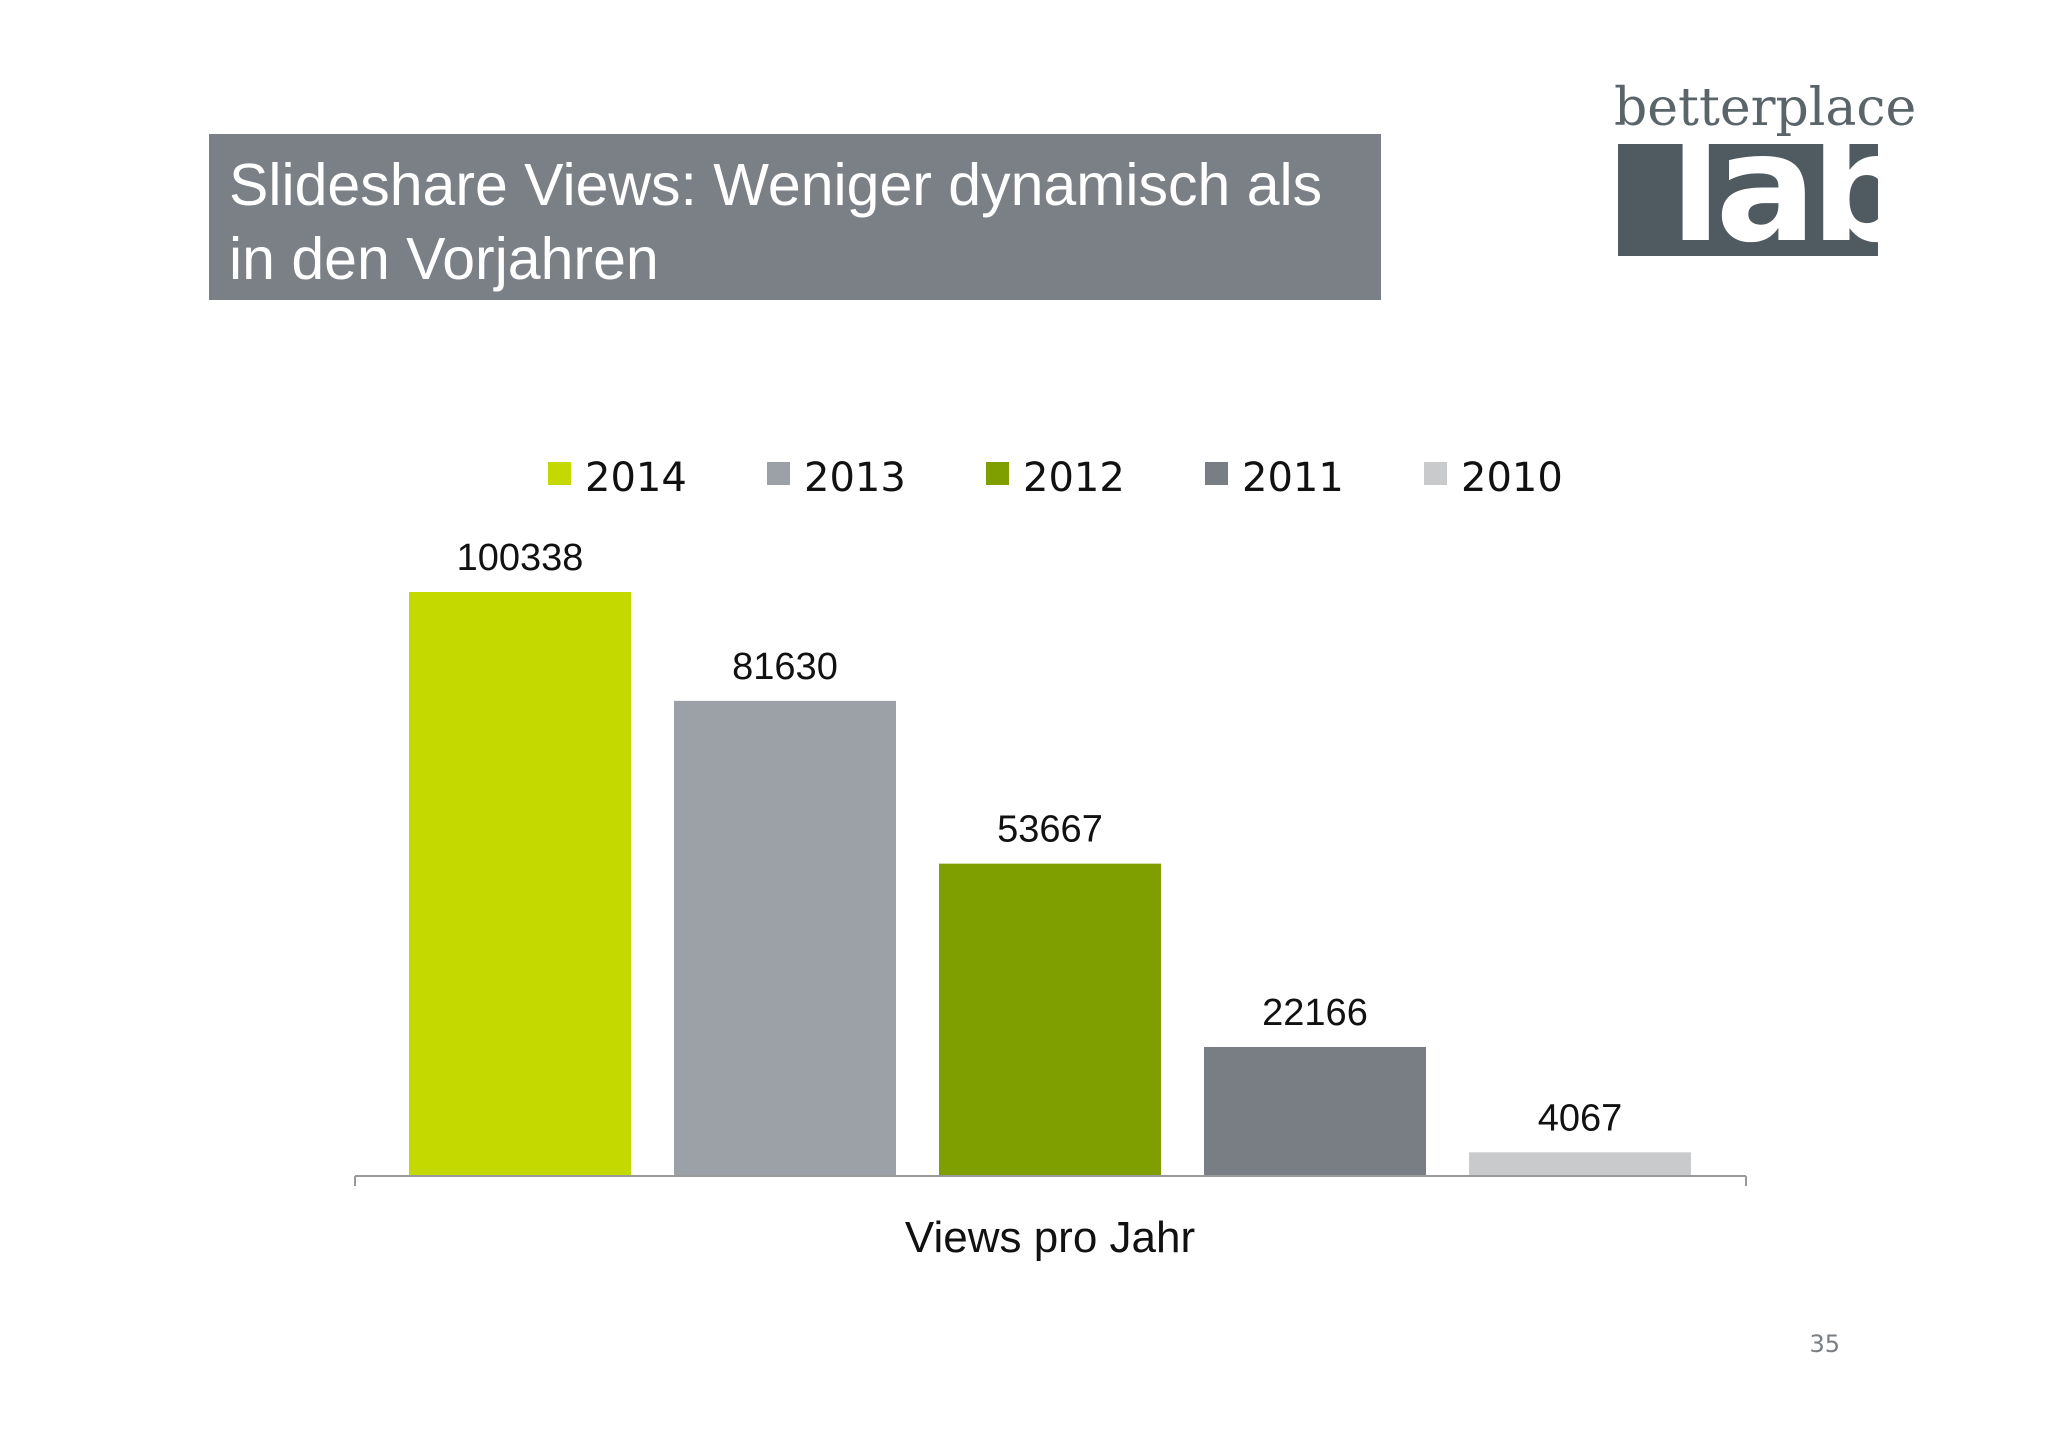 Image resolution: width=2048 pixels, height=1447 pixels. Describe the element at coordinates (997, 473) in the screenshot. I see `legend-swatch-2012` at that location.